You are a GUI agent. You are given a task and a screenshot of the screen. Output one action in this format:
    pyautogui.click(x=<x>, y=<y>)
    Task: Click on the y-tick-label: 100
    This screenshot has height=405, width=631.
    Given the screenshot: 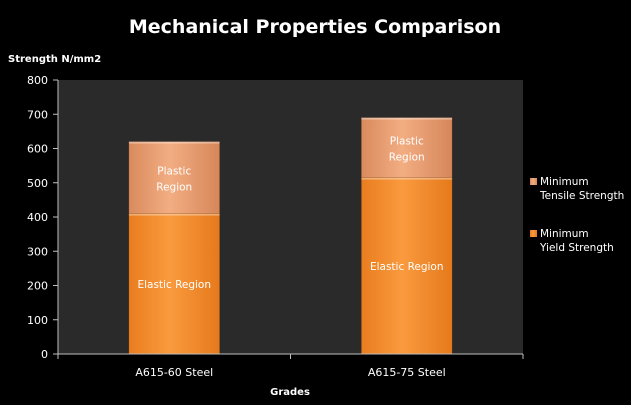 What is the action you would take?
    pyautogui.click(x=37, y=320)
    